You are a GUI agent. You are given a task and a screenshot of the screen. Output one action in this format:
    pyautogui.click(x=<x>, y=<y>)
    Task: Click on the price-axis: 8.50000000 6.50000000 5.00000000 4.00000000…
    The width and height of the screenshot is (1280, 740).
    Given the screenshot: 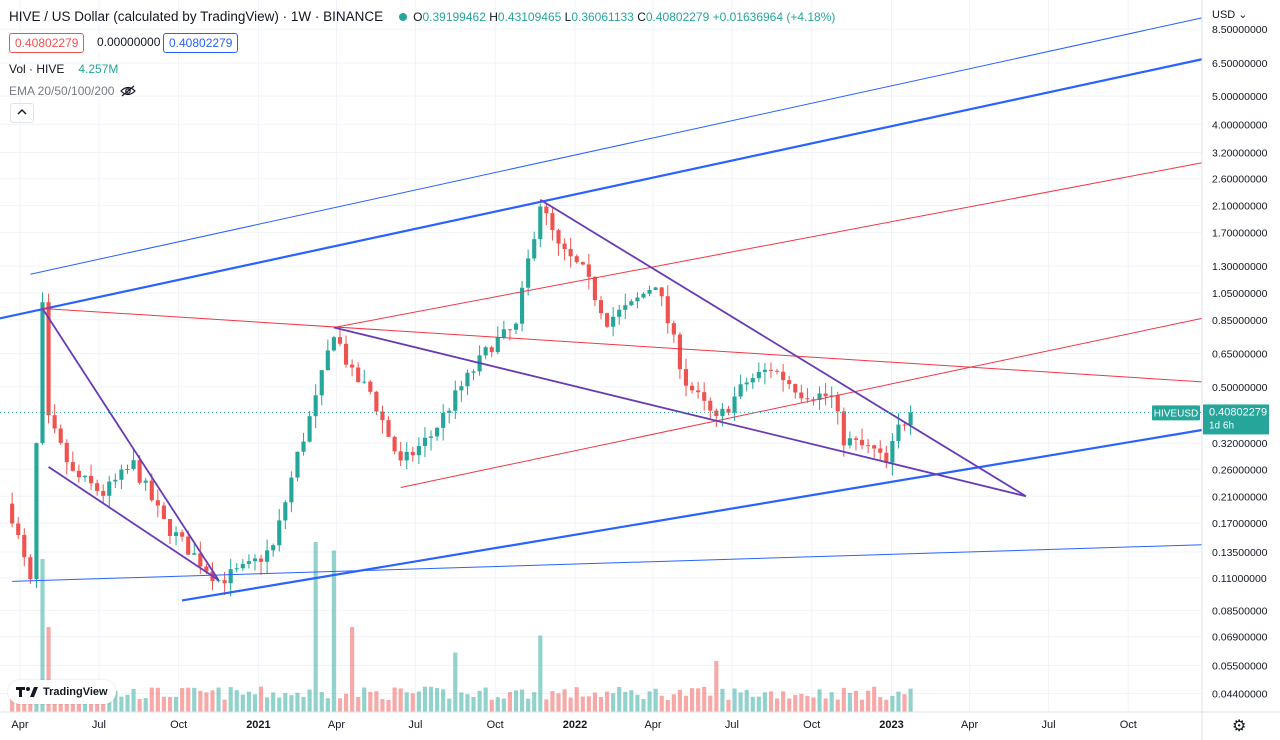 What is the action you would take?
    pyautogui.click(x=1240, y=362)
    